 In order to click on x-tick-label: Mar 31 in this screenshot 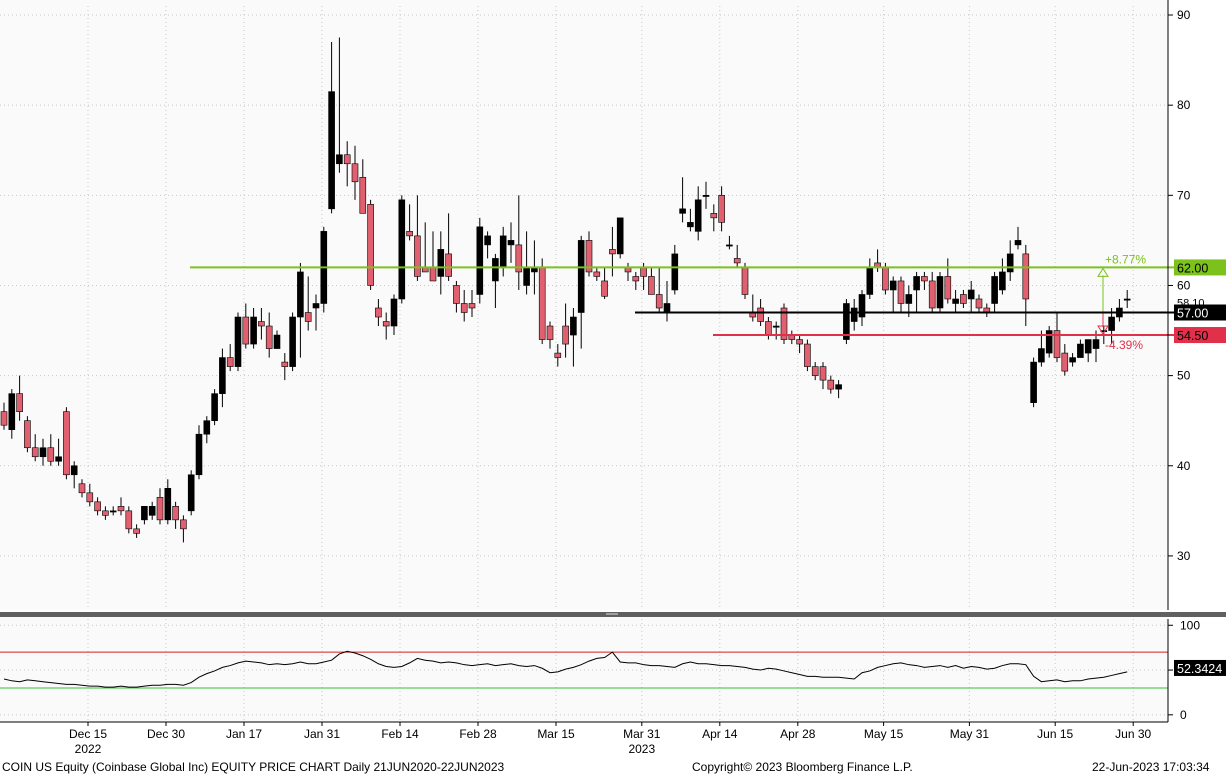, I will do `click(642, 734)`.